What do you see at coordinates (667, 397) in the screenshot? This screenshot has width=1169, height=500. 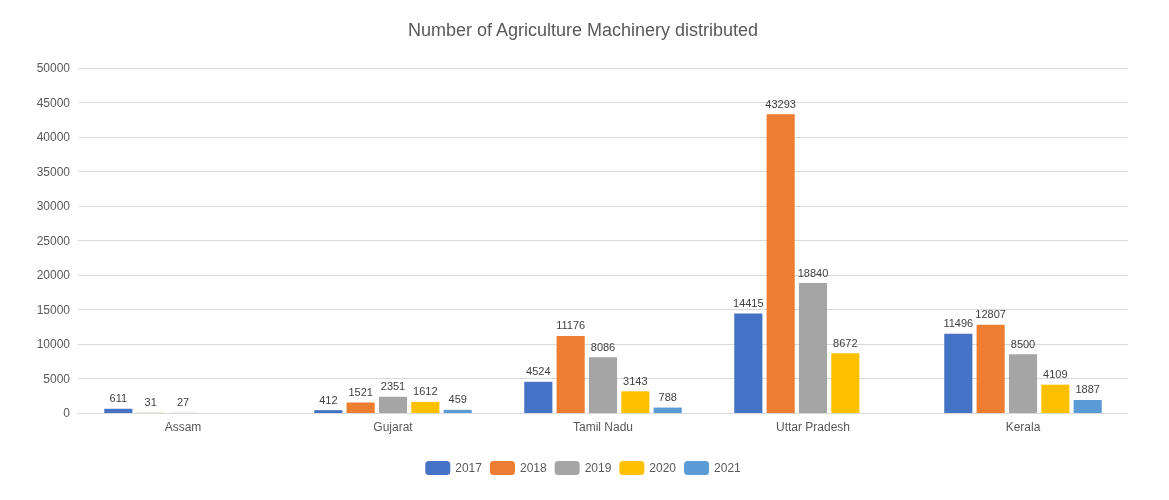 I see `data-label: 788` at bounding box center [667, 397].